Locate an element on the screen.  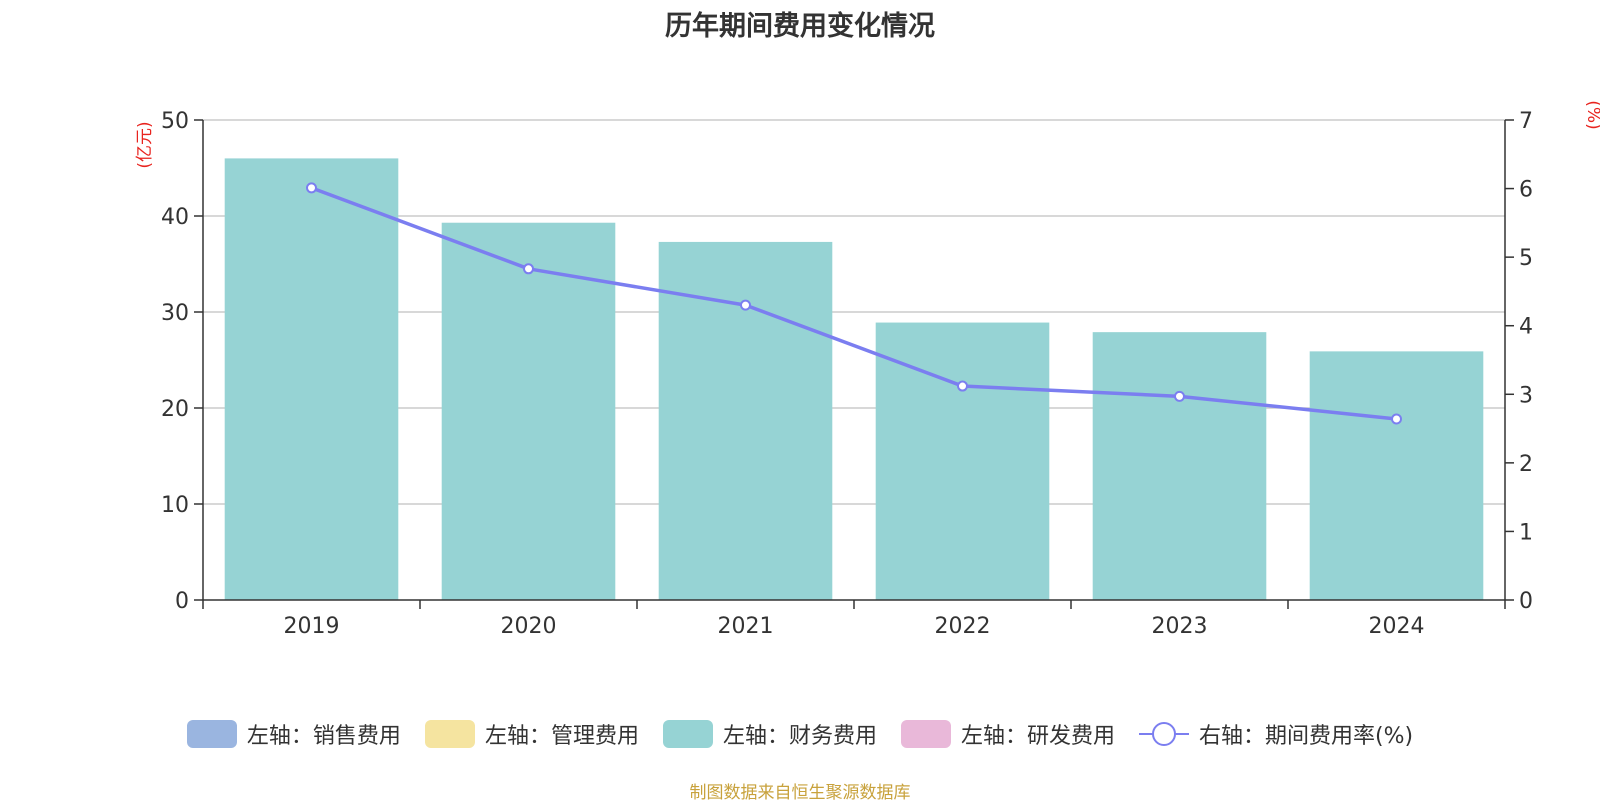
y-right-tick-label: 6 is located at coordinates (1526, 190).